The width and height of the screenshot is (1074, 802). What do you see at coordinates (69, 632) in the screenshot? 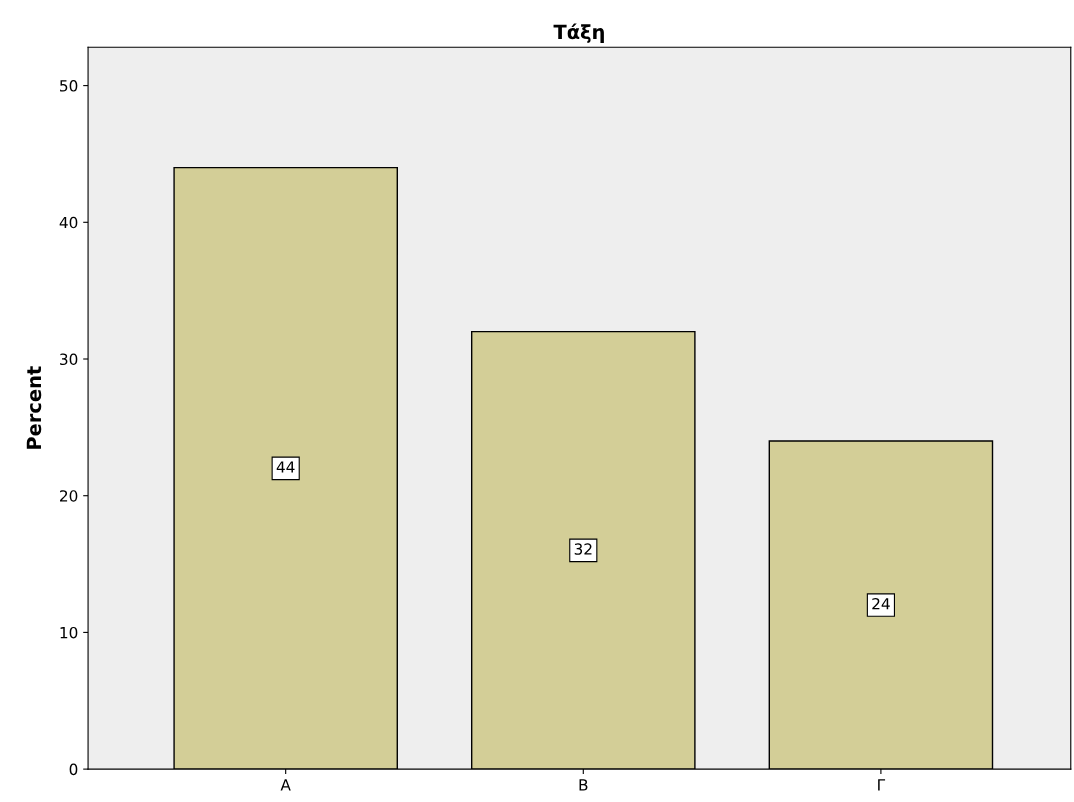
I see `y-tick-label: 10` at bounding box center [69, 632].